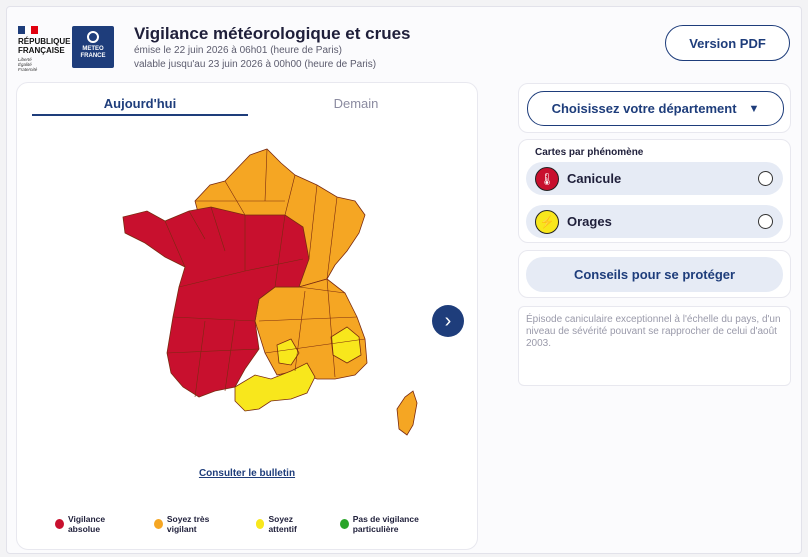 This screenshot has height=557, width=808. I want to click on advice-card: Conseils pour se protéger, so click(654, 274).